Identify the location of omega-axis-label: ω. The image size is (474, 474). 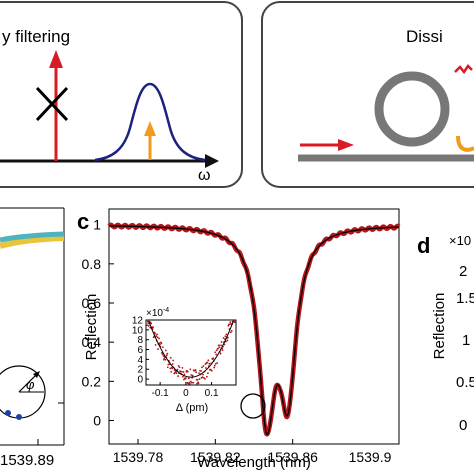
(204, 175).